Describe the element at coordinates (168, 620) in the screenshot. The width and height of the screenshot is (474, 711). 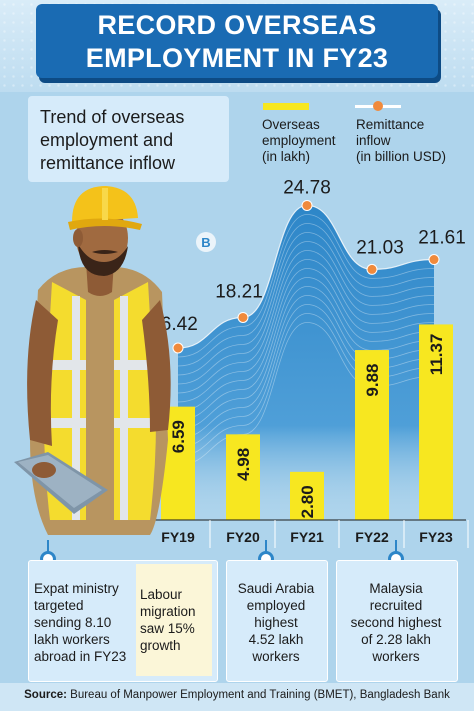
I see `card-2-text: Labour migration saw 15% growth` at that location.